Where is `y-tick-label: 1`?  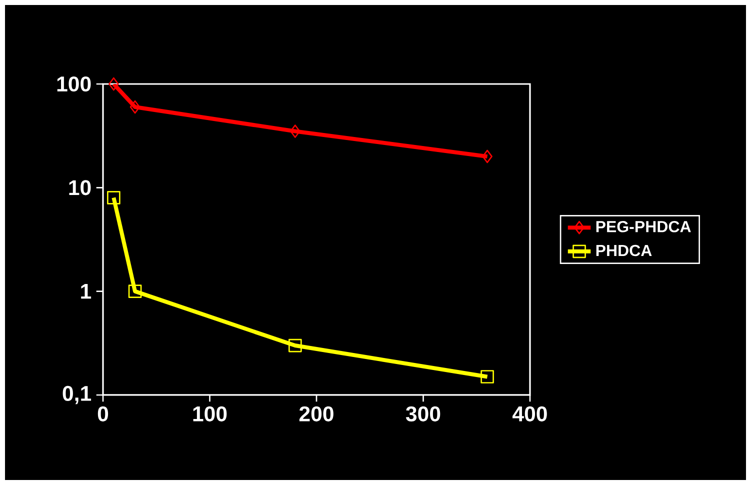
y-tick-label: 1 is located at coordinates (86, 291).